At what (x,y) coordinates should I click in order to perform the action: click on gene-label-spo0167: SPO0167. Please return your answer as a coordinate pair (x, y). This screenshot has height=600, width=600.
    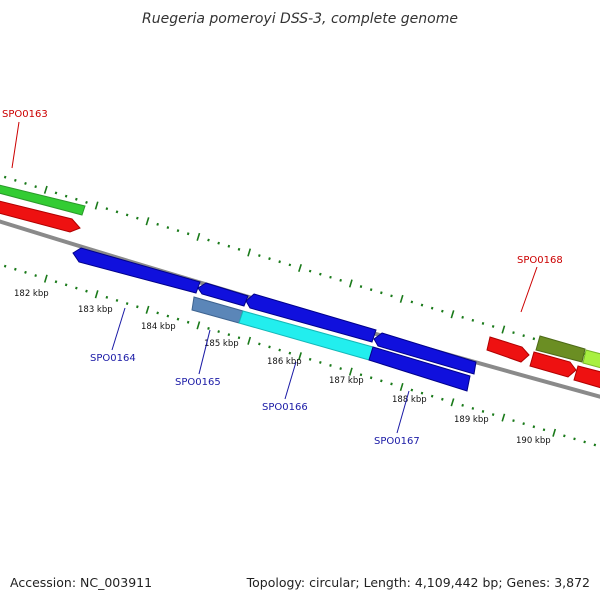
    Looking at the image, I should click on (397, 441).